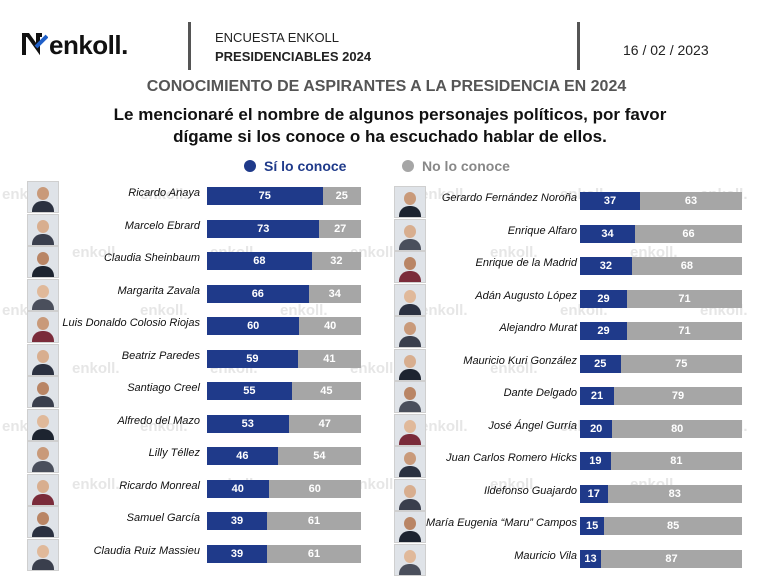 This screenshot has width=773, height=576. I want to click on bar-segment-no: 68, so click(686, 266).